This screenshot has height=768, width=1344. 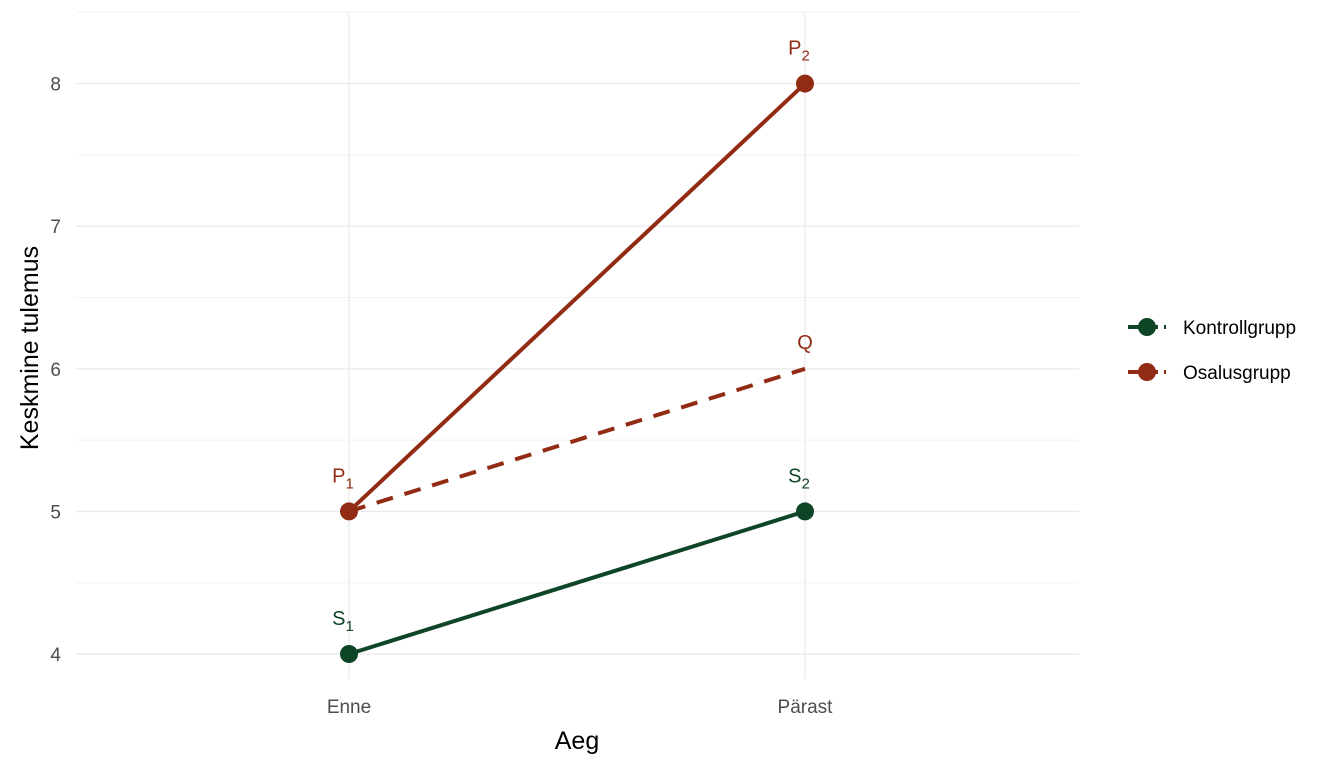 I want to click on legend-label: Kontrollgrupp, so click(x=1239, y=328).